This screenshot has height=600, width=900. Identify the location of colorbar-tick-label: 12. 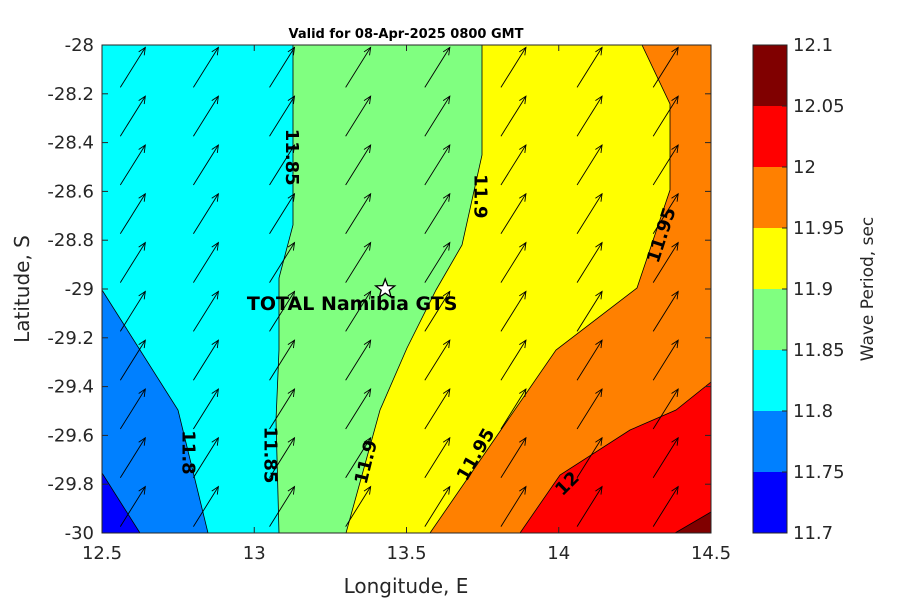
(804, 167).